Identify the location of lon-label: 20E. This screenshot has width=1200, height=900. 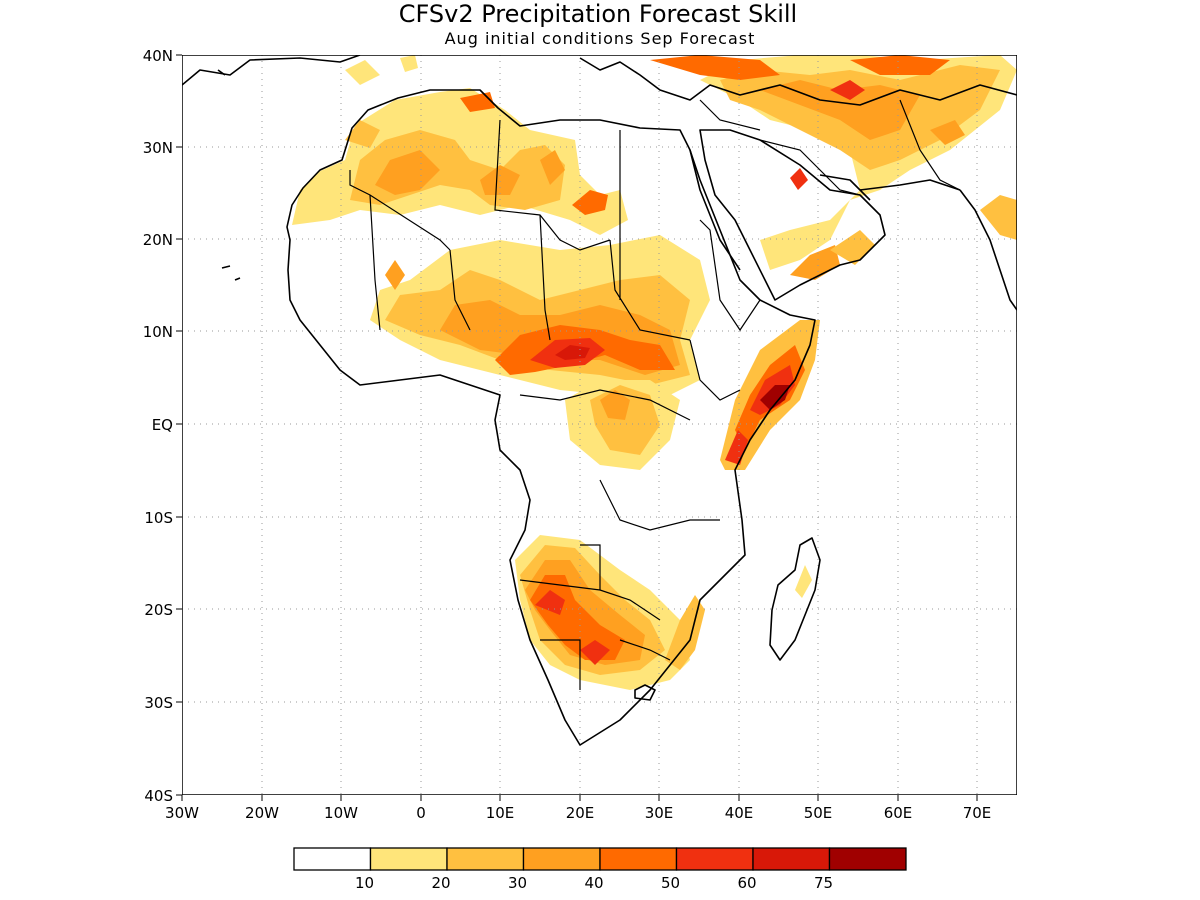
(580, 813).